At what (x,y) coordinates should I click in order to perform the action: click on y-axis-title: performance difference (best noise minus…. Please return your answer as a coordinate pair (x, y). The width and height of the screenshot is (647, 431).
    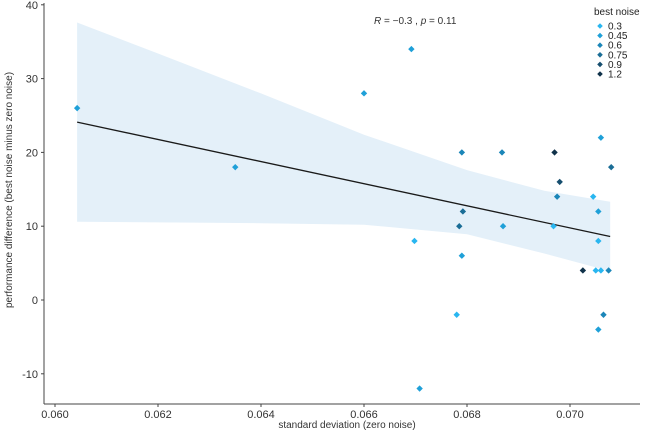
    Looking at the image, I should click on (9, 190).